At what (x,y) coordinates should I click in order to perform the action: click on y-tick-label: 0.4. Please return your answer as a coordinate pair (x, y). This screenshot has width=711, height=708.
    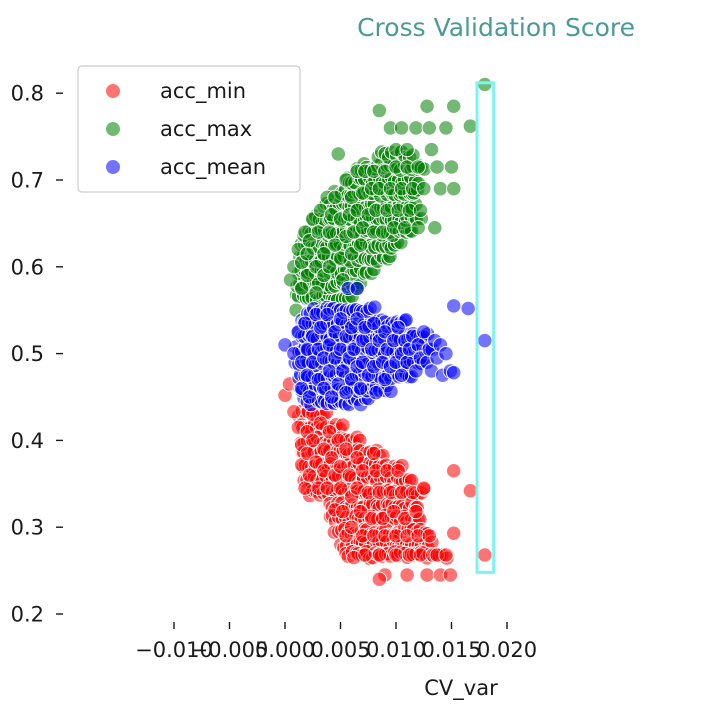
    Looking at the image, I should click on (27, 441).